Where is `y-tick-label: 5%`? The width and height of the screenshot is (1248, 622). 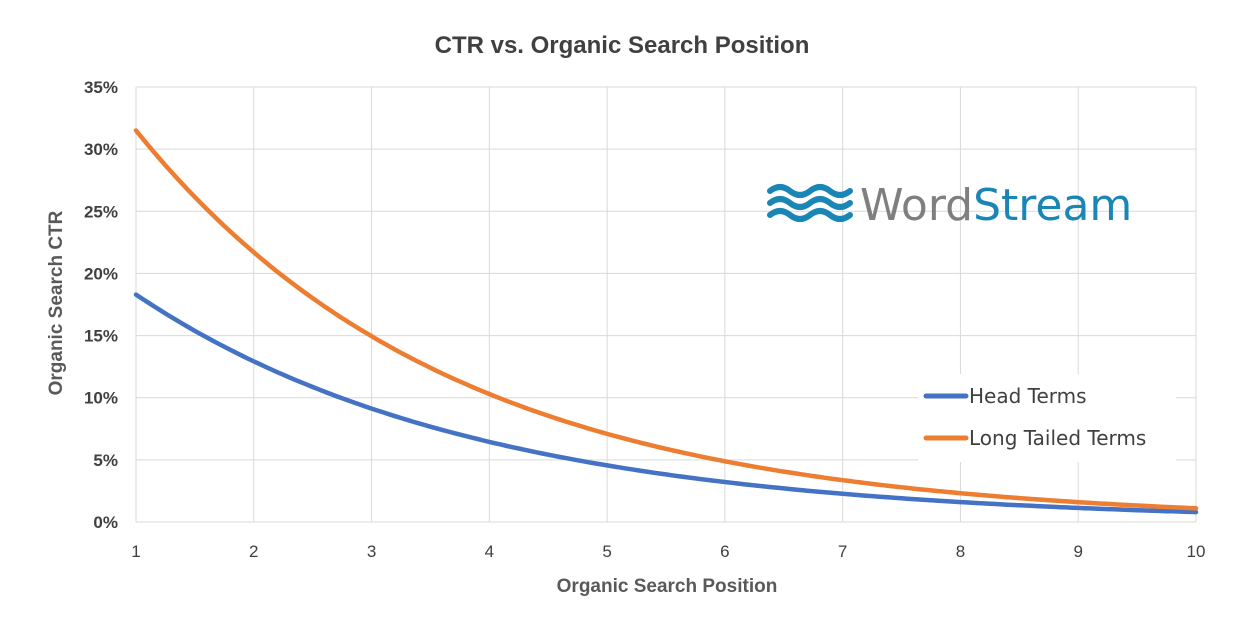
y-tick-label: 5% is located at coordinates (105, 460).